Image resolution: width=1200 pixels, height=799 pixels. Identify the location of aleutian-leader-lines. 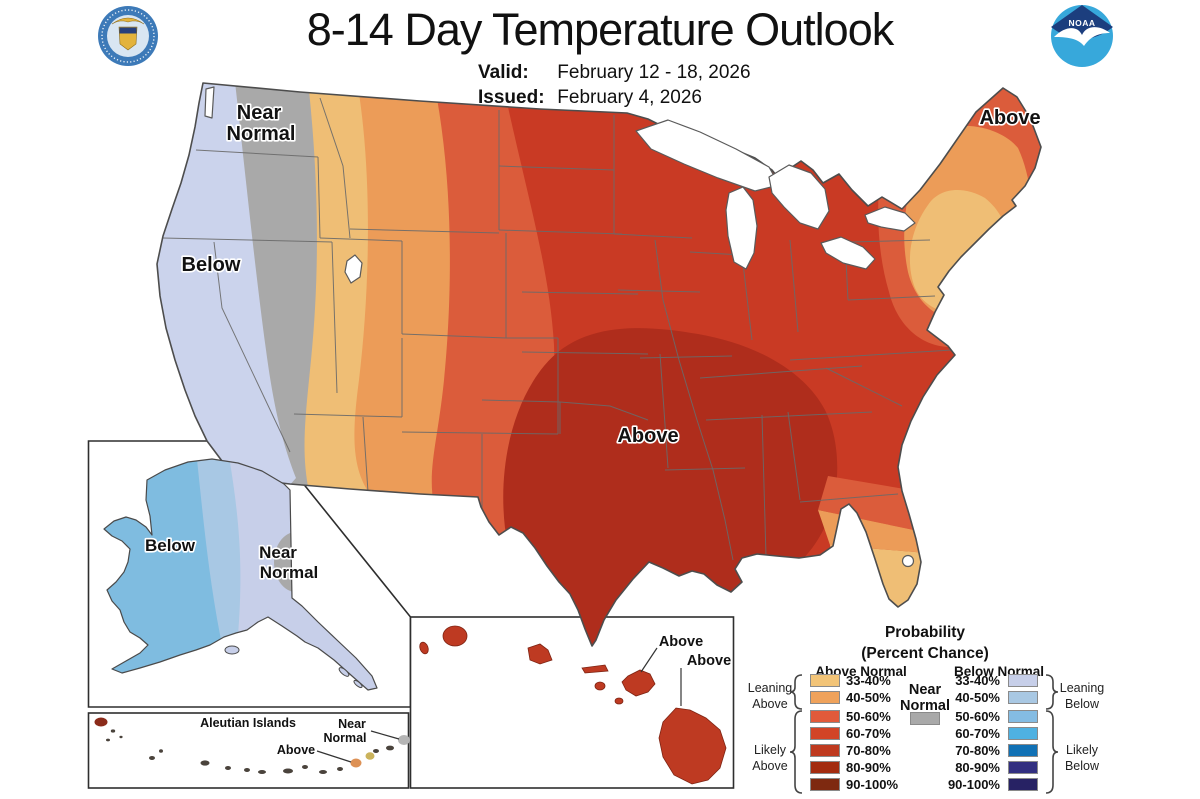
(358, 746).